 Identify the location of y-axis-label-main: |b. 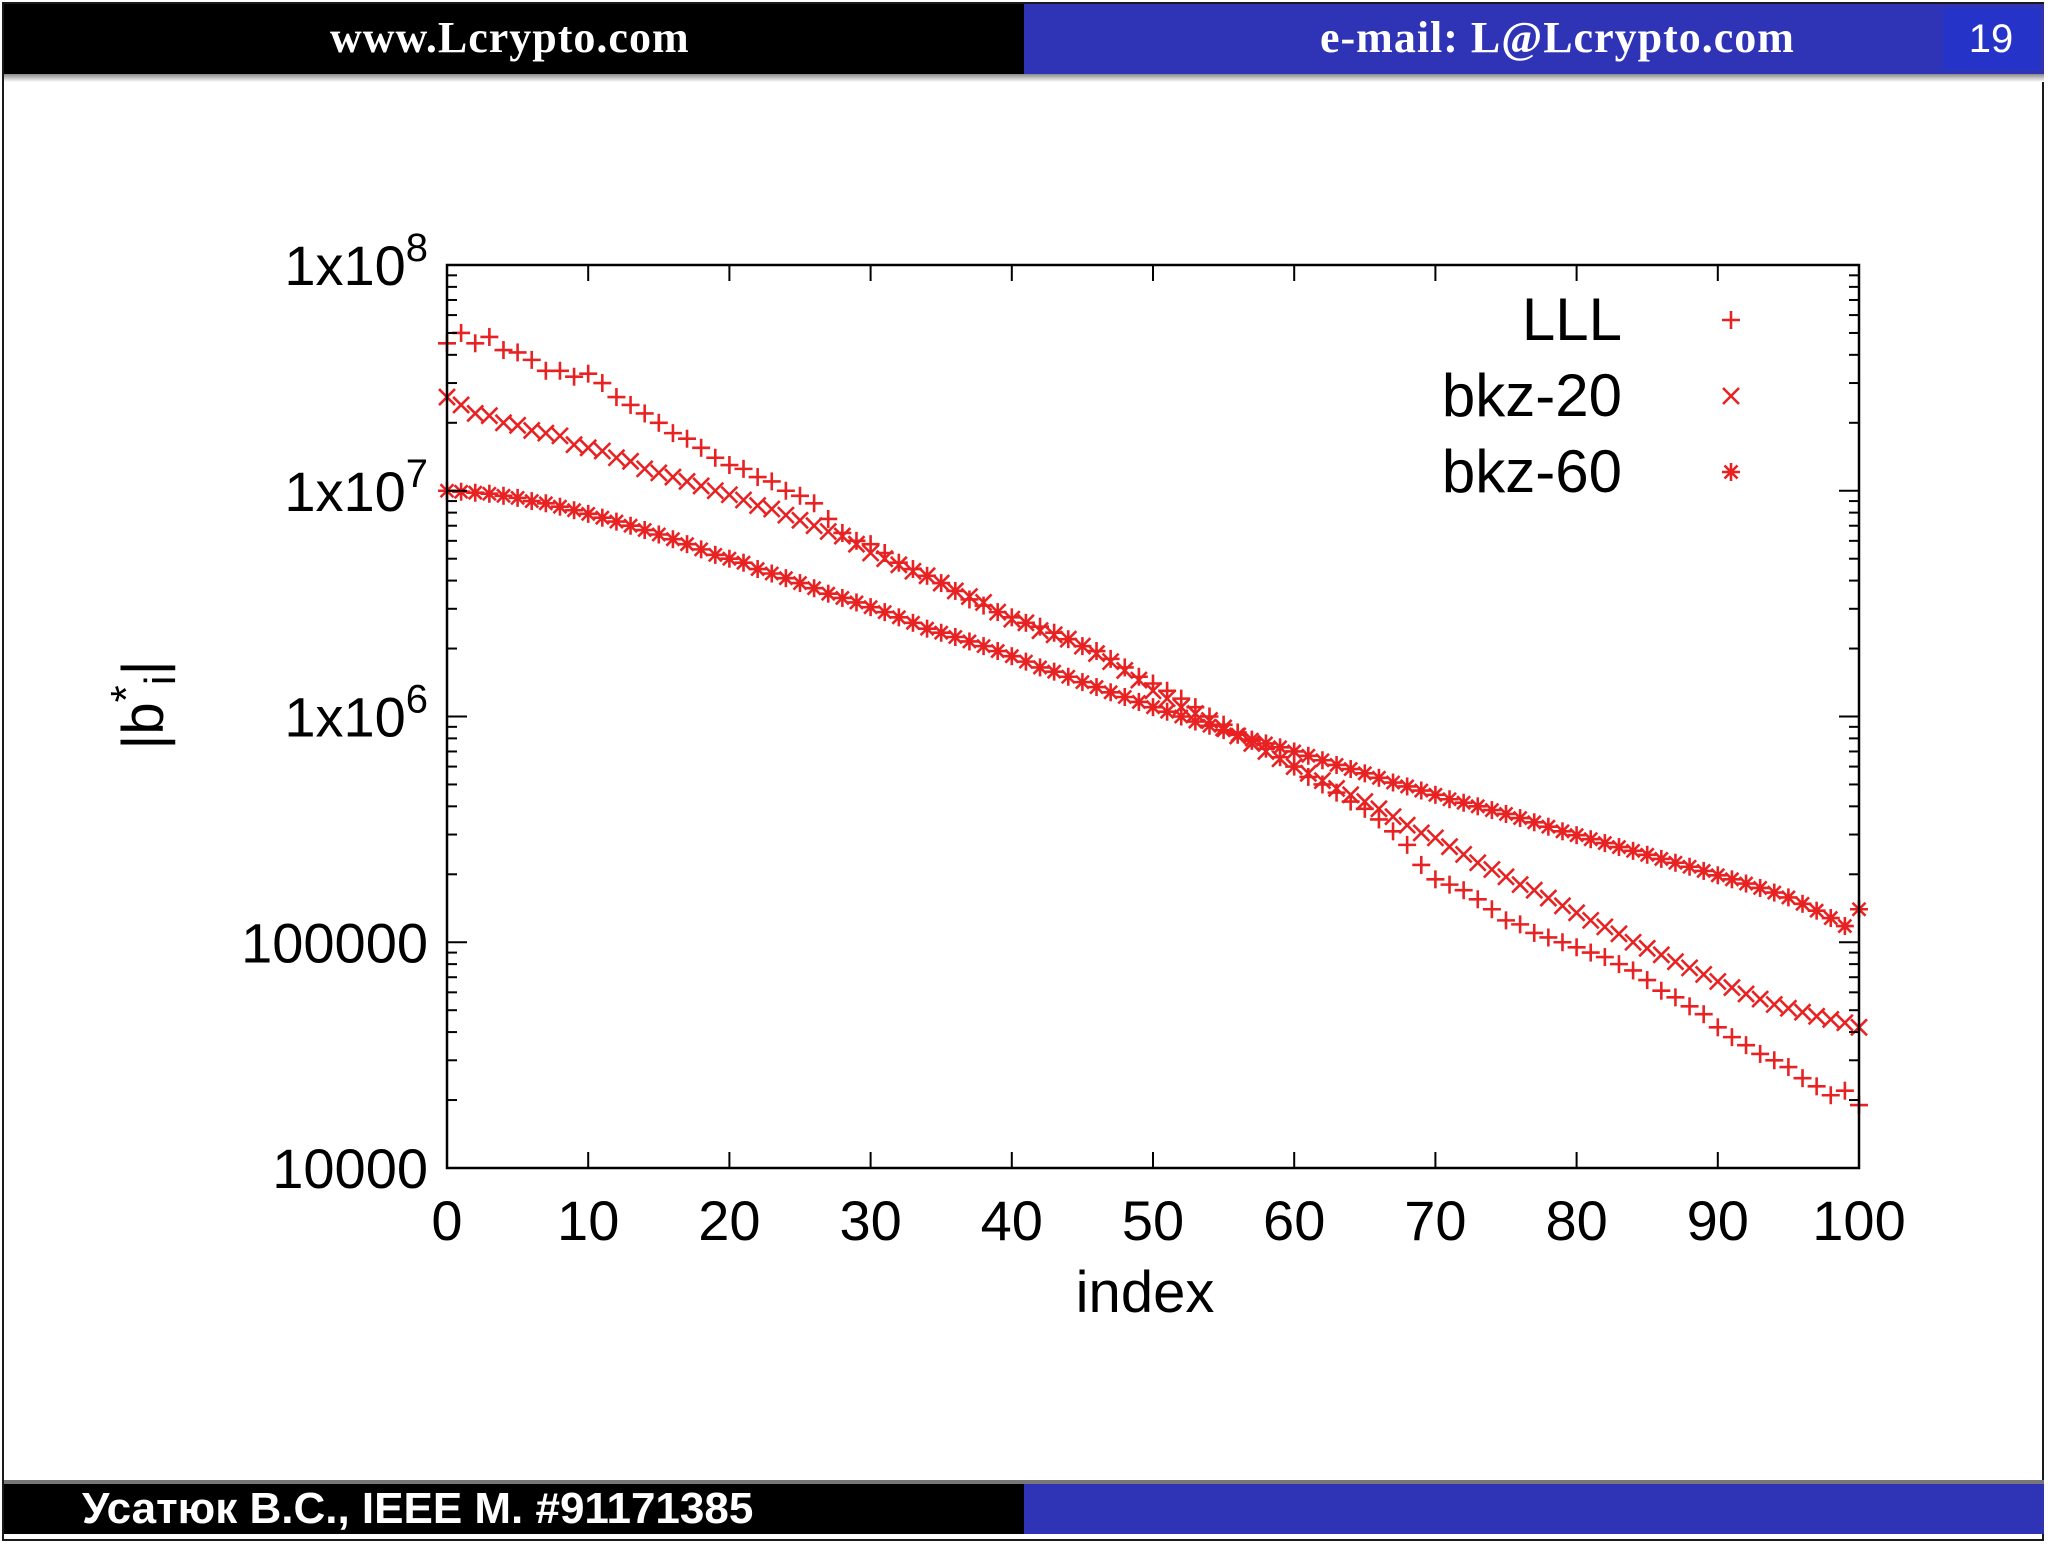
(143, 725).